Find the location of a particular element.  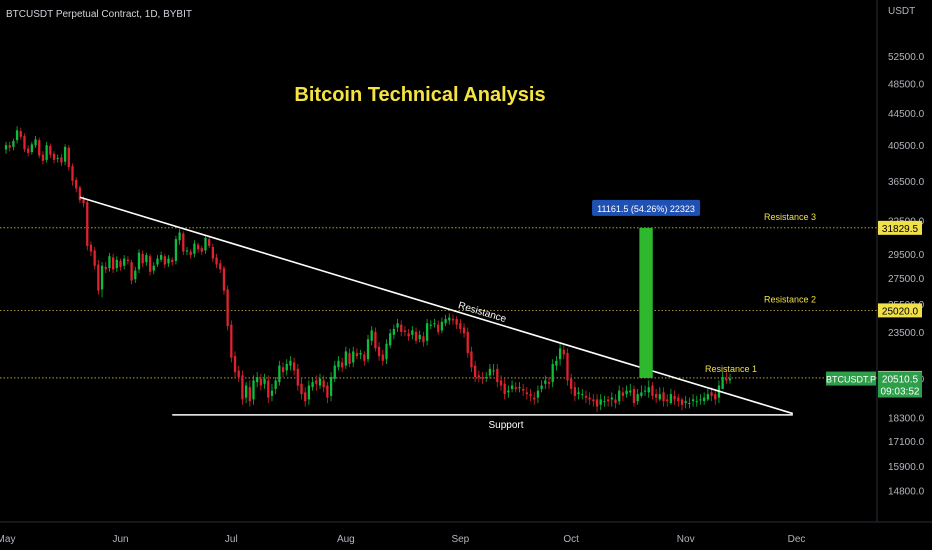

current-countdown: 09:03:52 is located at coordinates (900, 392).